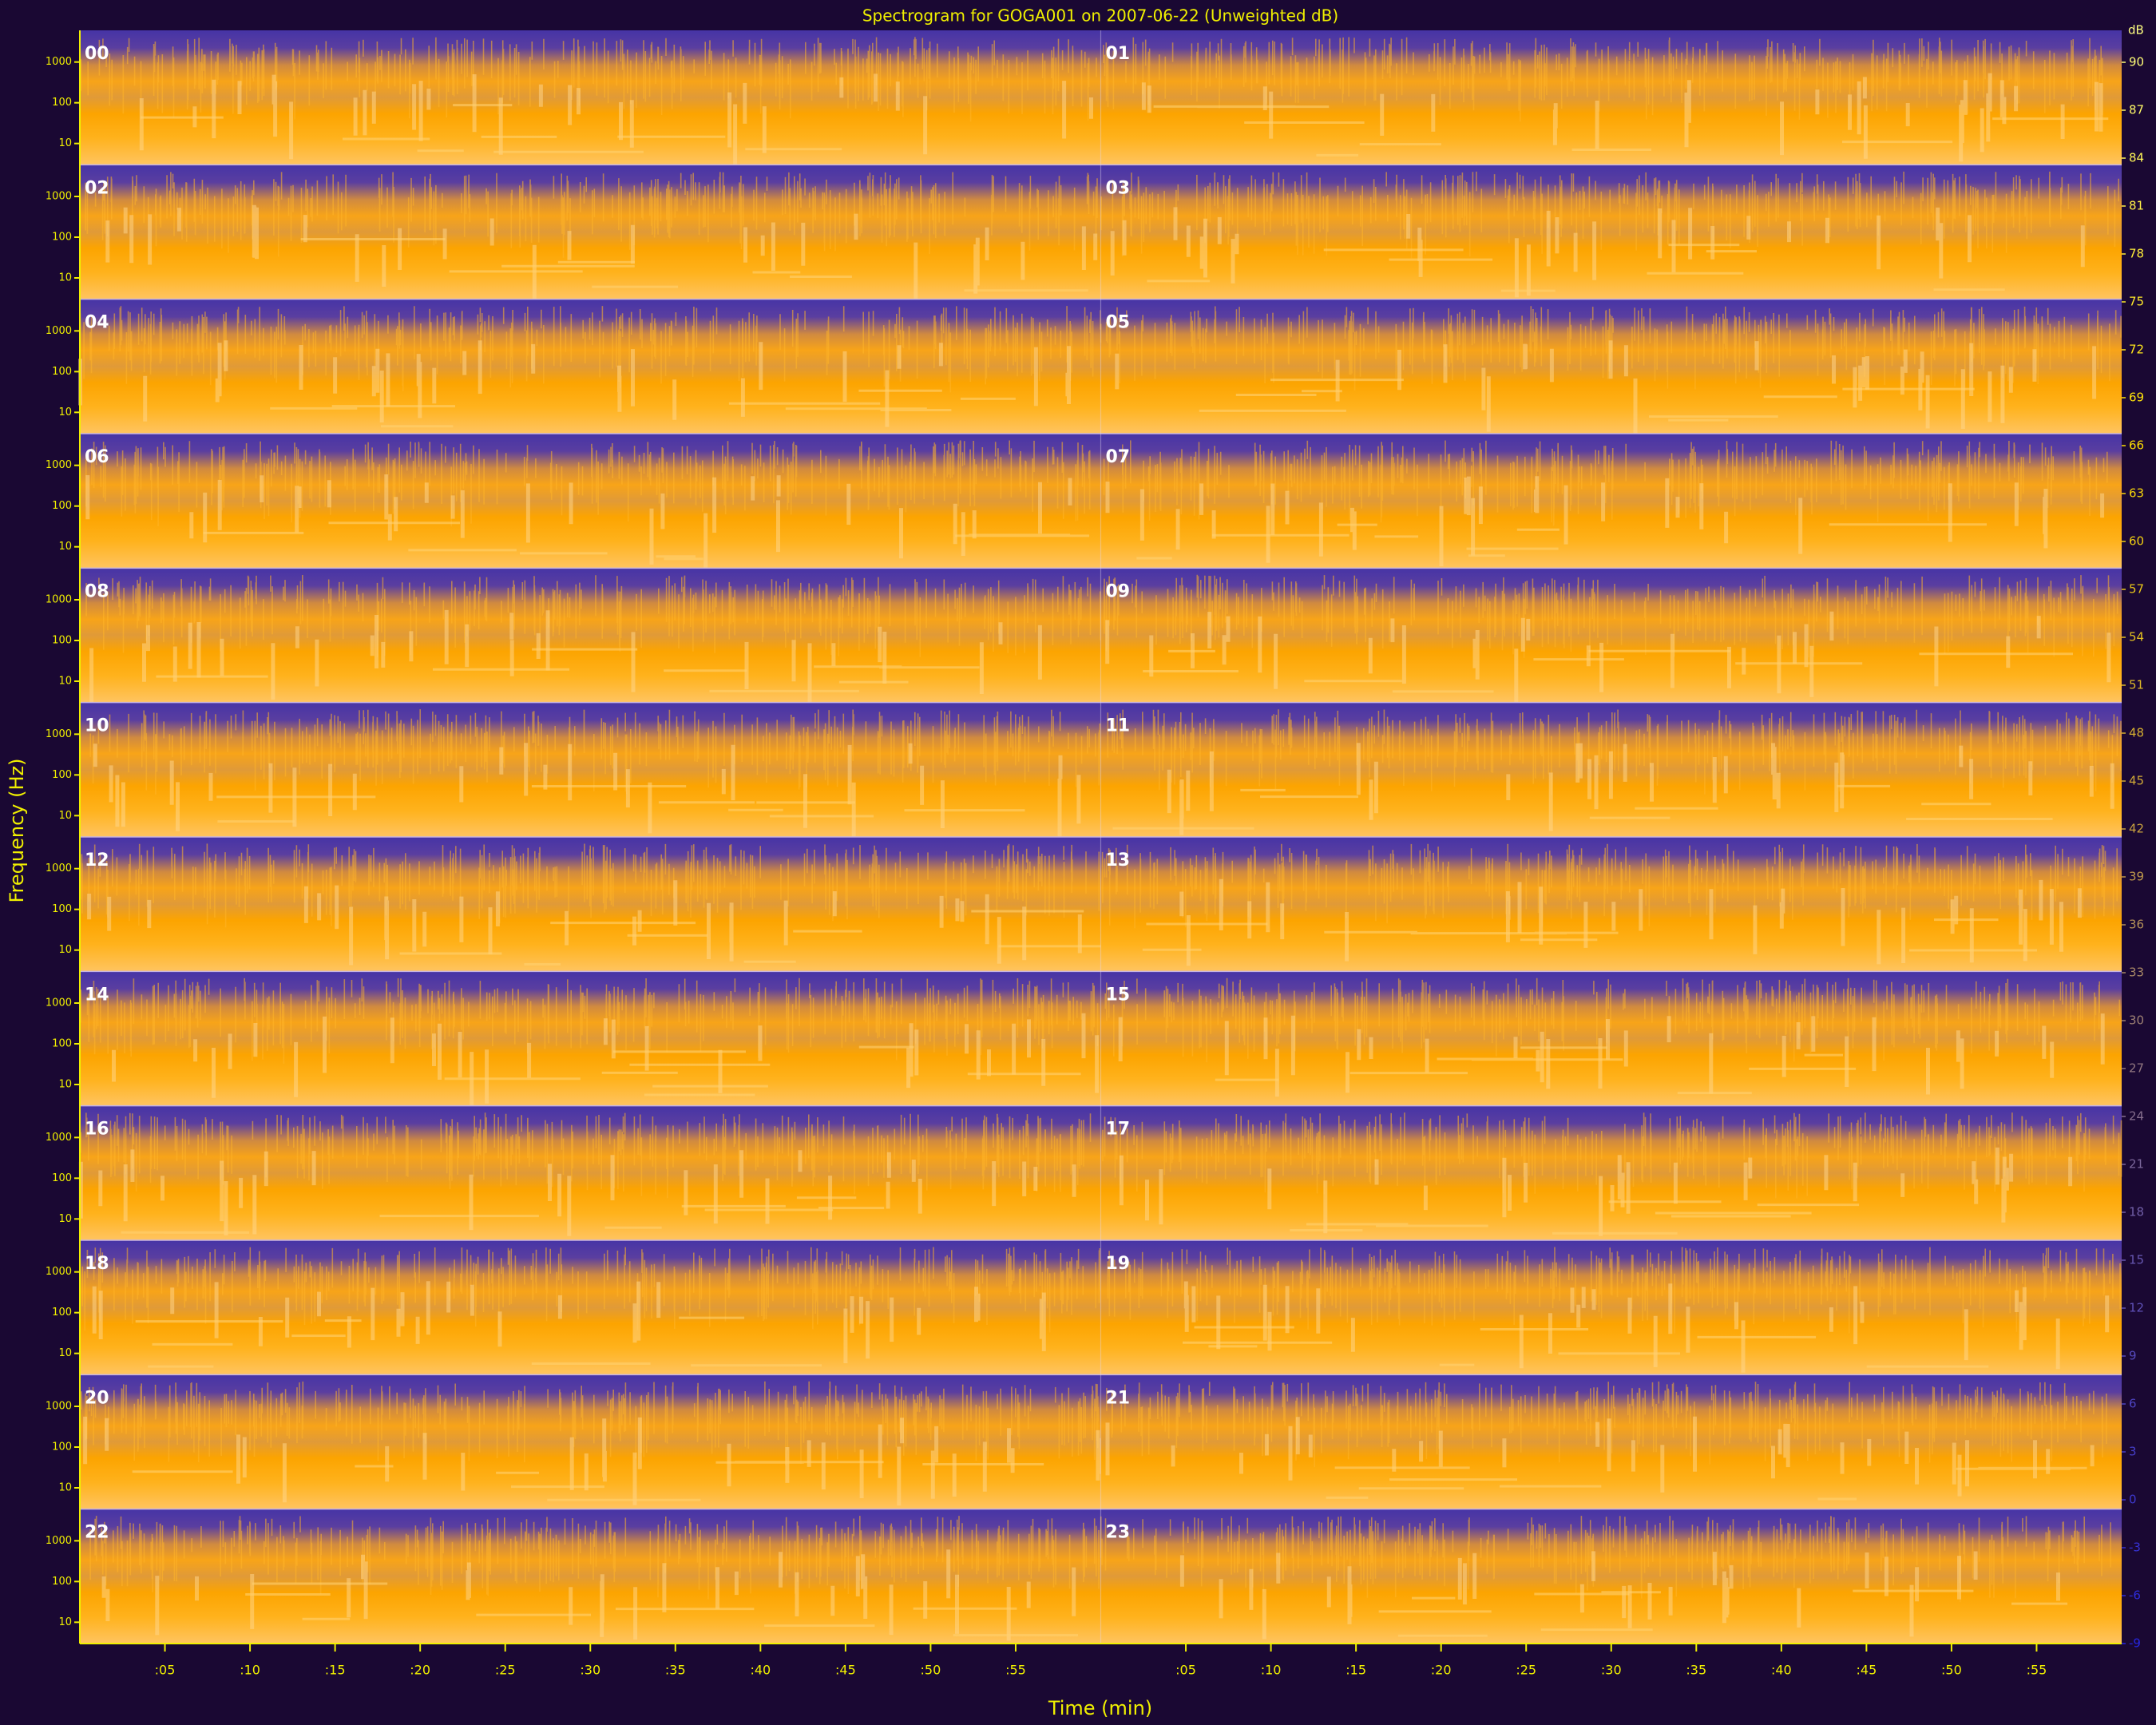  What do you see at coordinates (97, 54) in the screenshot?
I see `panel-label: 00` at bounding box center [97, 54].